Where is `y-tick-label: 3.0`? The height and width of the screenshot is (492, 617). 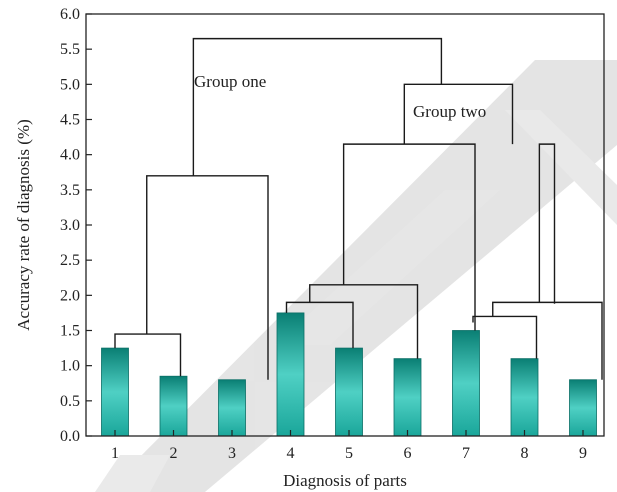
y-tick-label: 3.0 is located at coordinates (70, 225).